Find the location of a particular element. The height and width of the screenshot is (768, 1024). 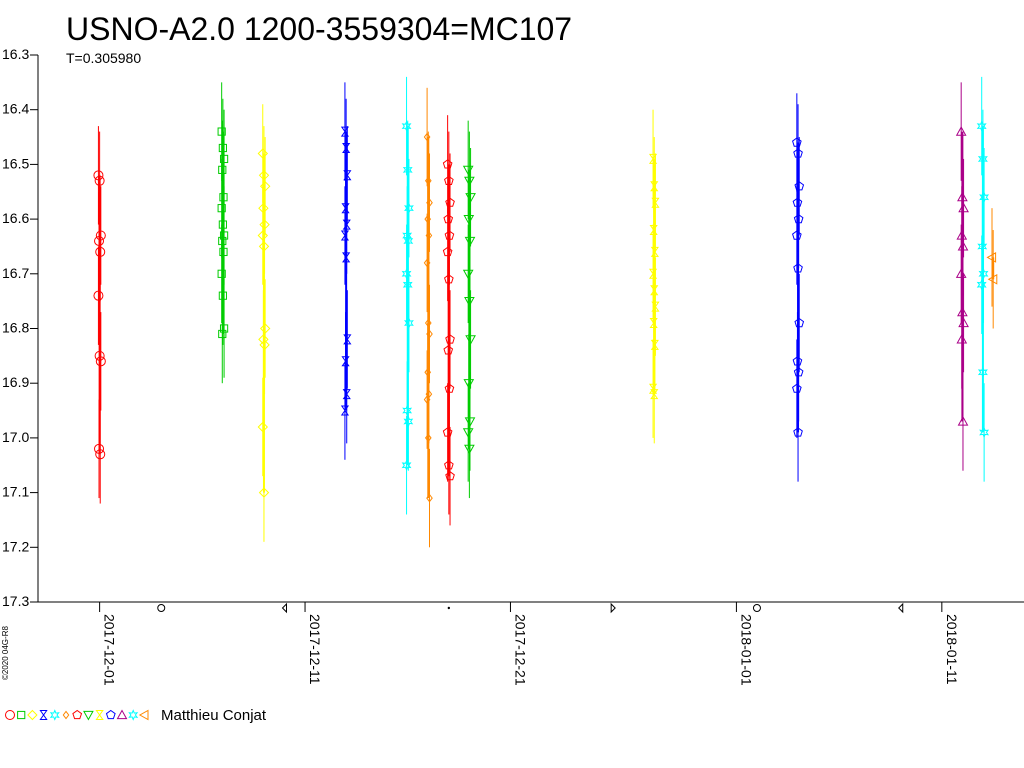

y-tick-label: 16.4 is located at coordinates (15, 109).